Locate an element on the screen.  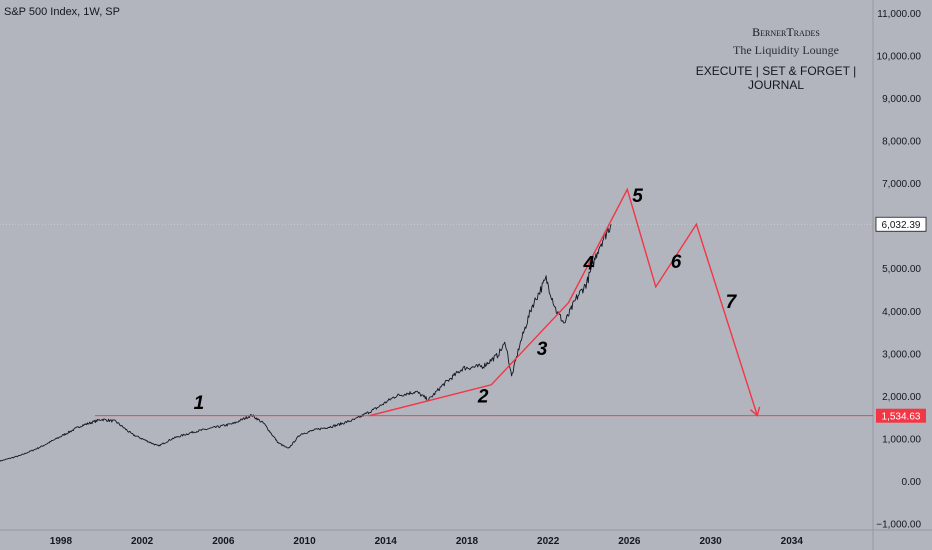
support-price-label: 1,534.63 is located at coordinates (901, 417).